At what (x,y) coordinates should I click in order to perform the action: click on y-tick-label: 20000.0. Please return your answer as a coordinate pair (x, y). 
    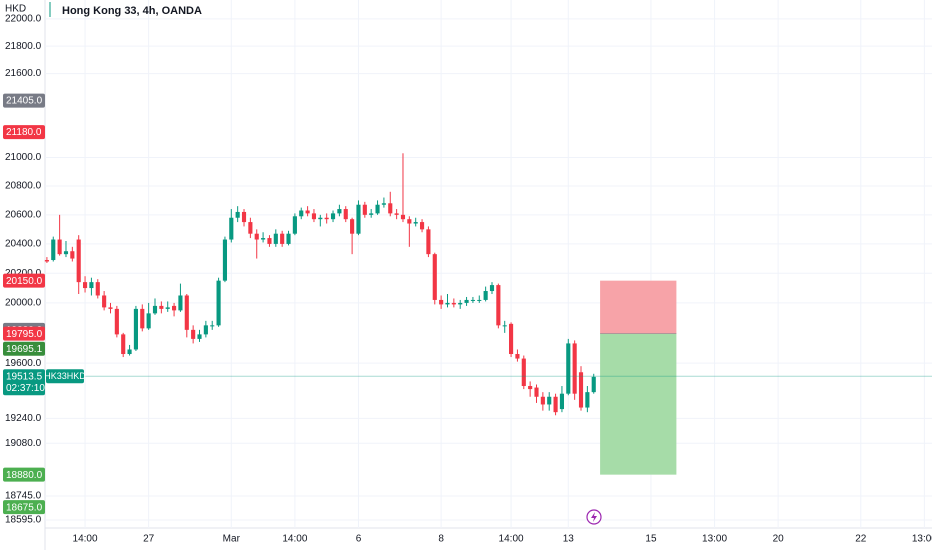
    Looking at the image, I should click on (23, 303).